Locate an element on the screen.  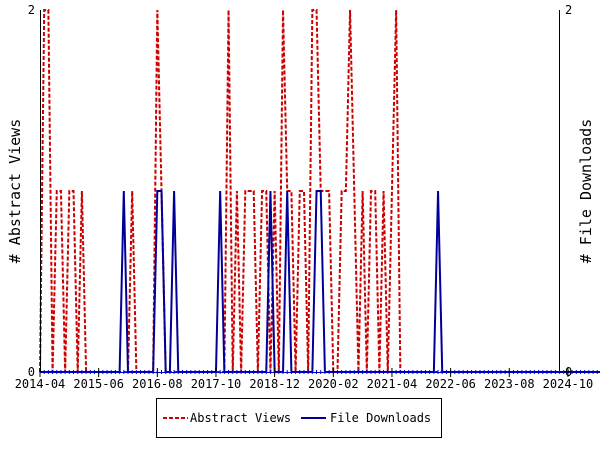
legend: Abstract Views File Downloads is located at coordinates (299, 418).